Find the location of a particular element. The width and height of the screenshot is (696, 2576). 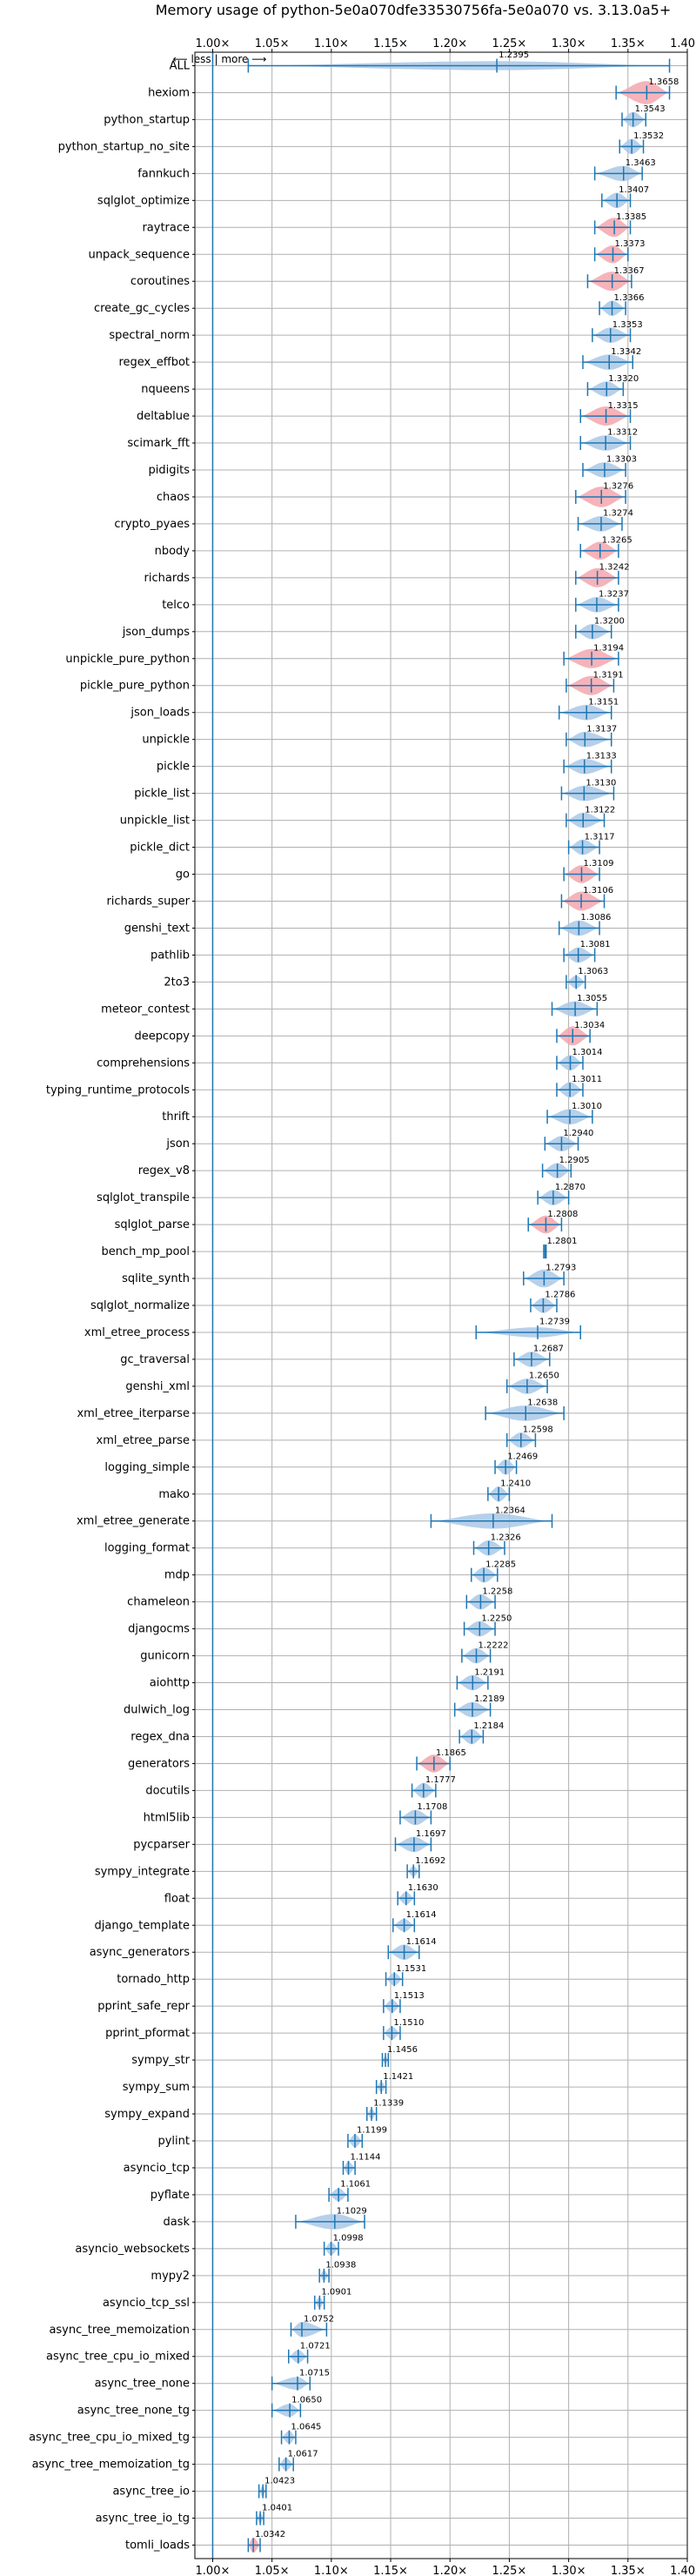

violin-async_tree_cpu_io_mixed_tg: 1.0645 is located at coordinates (300, 2433).